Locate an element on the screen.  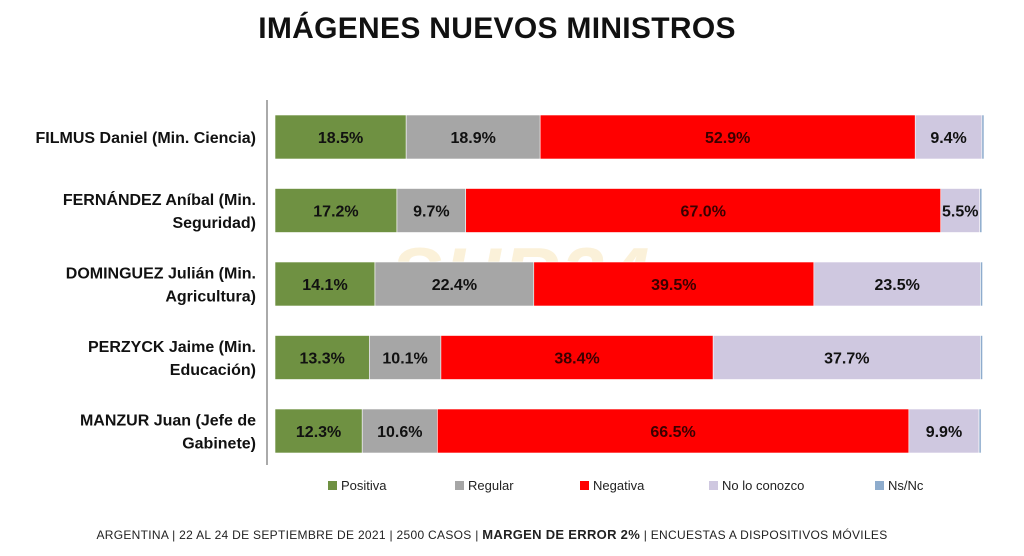
data-label: 37.7% is located at coordinates (846, 359).